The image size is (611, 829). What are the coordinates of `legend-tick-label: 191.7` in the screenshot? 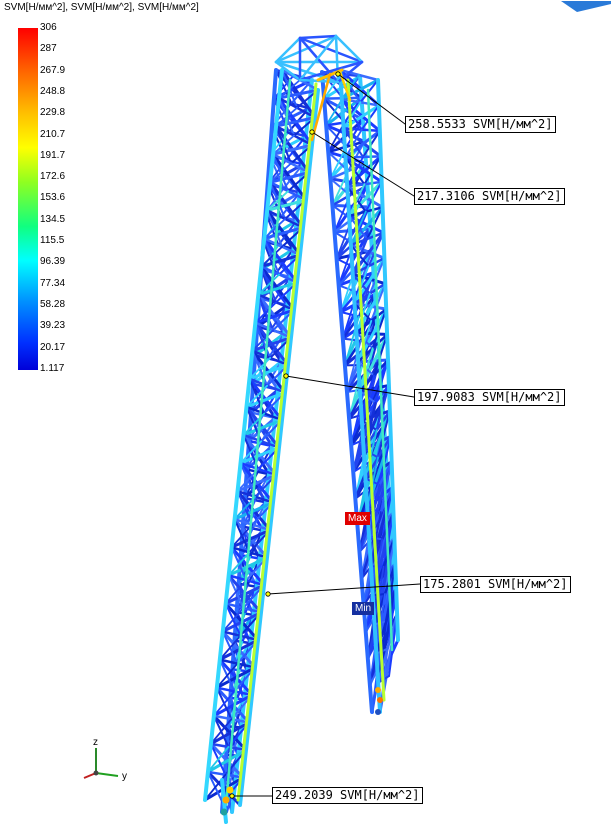 It's located at (53, 155).